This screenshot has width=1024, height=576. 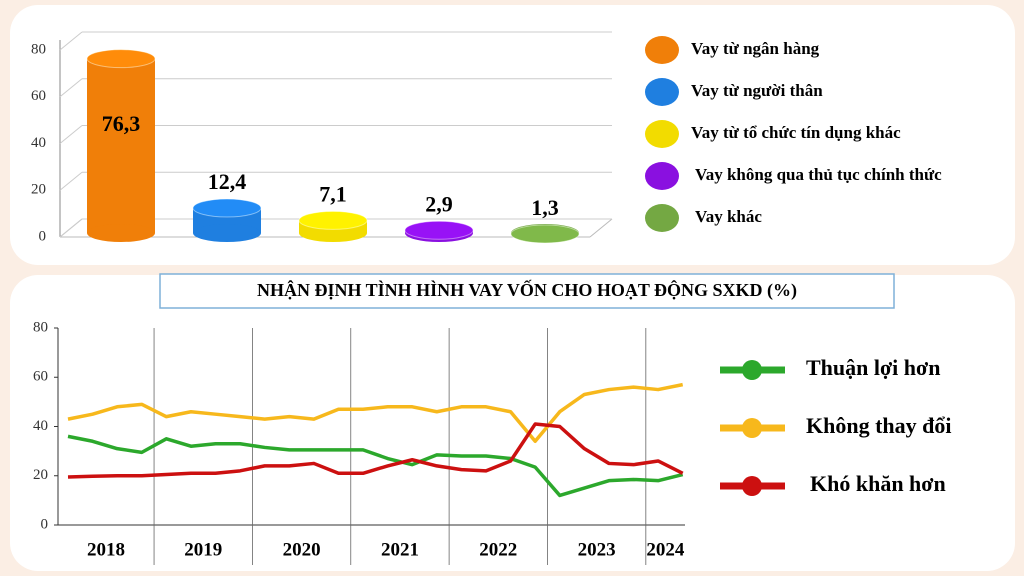 I want to click on value-label: 76,3, so click(x=121, y=123).